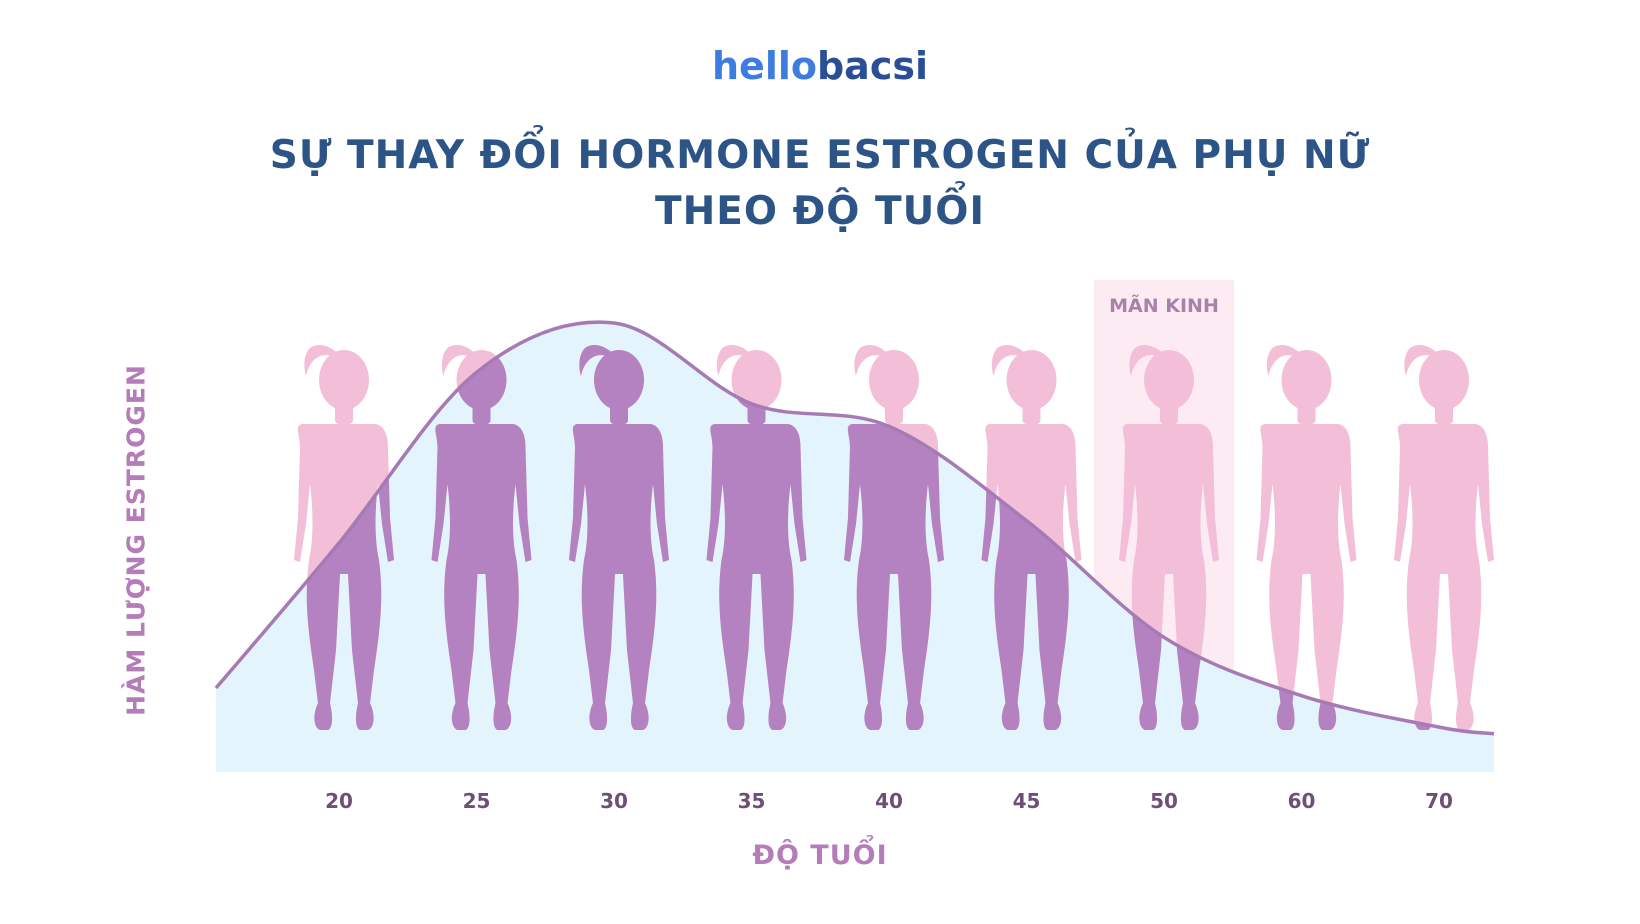  Describe the element at coordinates (872, 66) in the screenshot. I see `brand-bacsi: bacsi` at that location.